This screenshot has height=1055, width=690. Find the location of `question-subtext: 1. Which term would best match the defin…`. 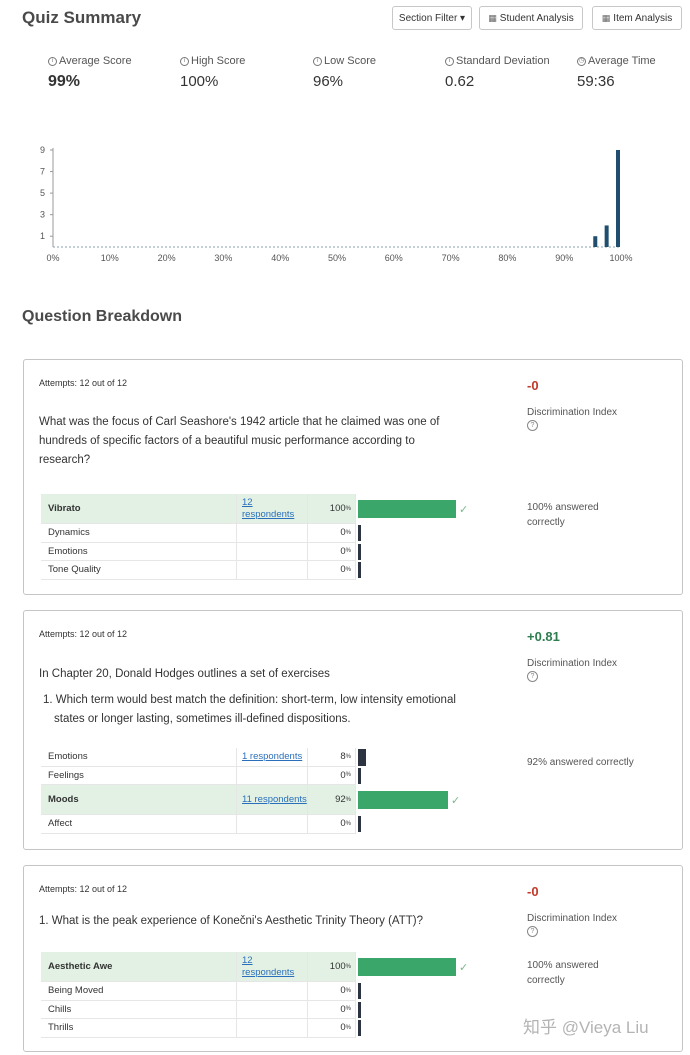

question-subtext: 1. Which term would best match the defin… is located at coordinates (249, 709).